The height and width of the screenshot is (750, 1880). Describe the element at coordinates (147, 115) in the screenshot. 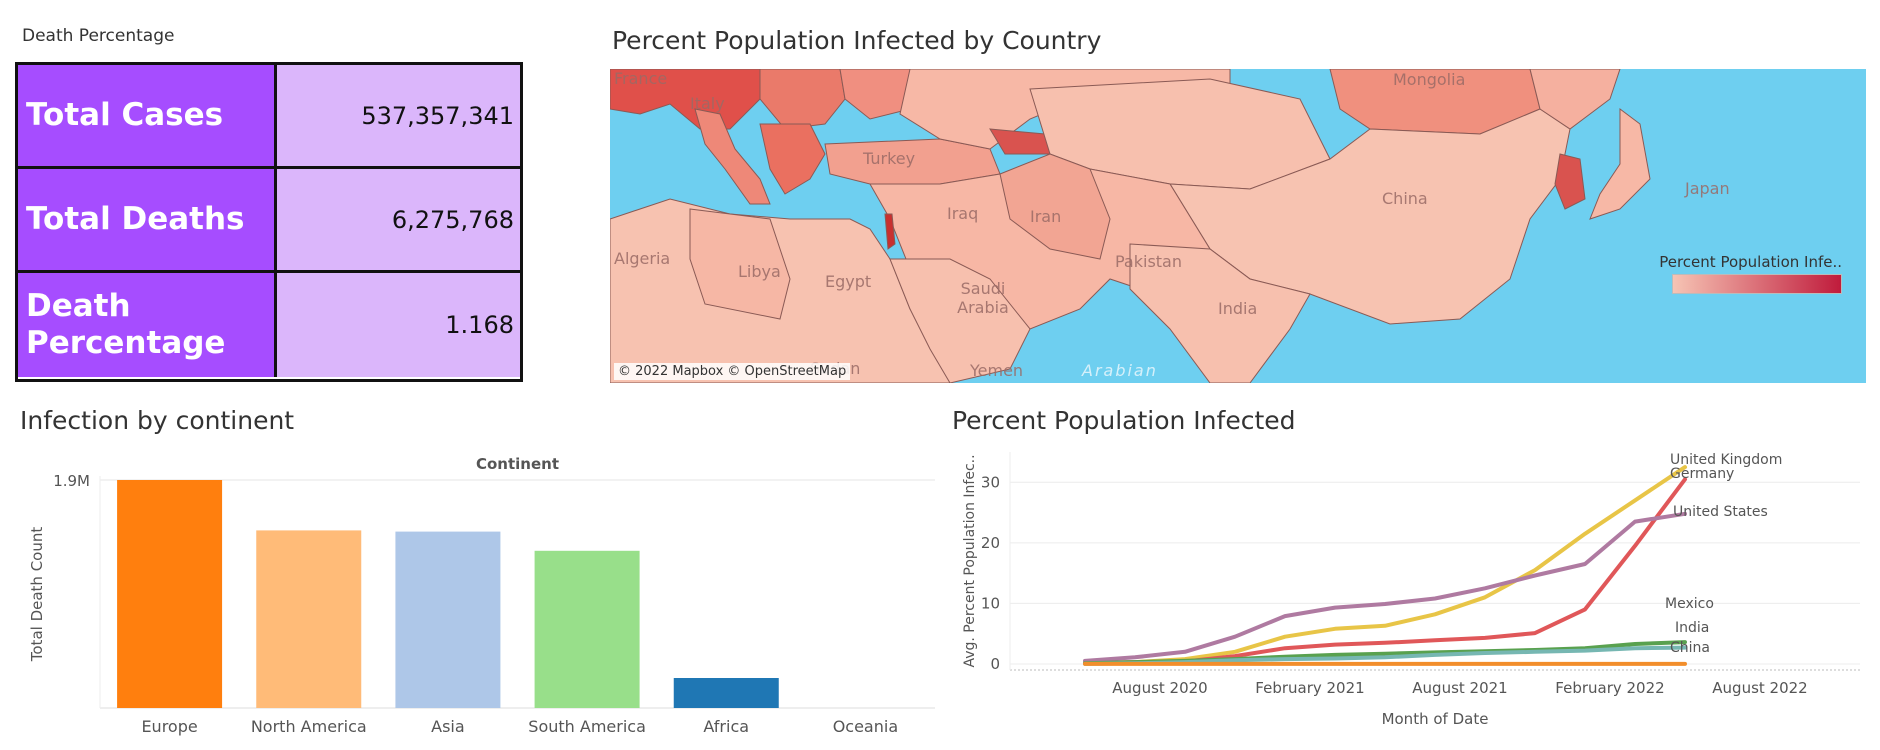

I see `kpi-label: Total Cases` at that location.